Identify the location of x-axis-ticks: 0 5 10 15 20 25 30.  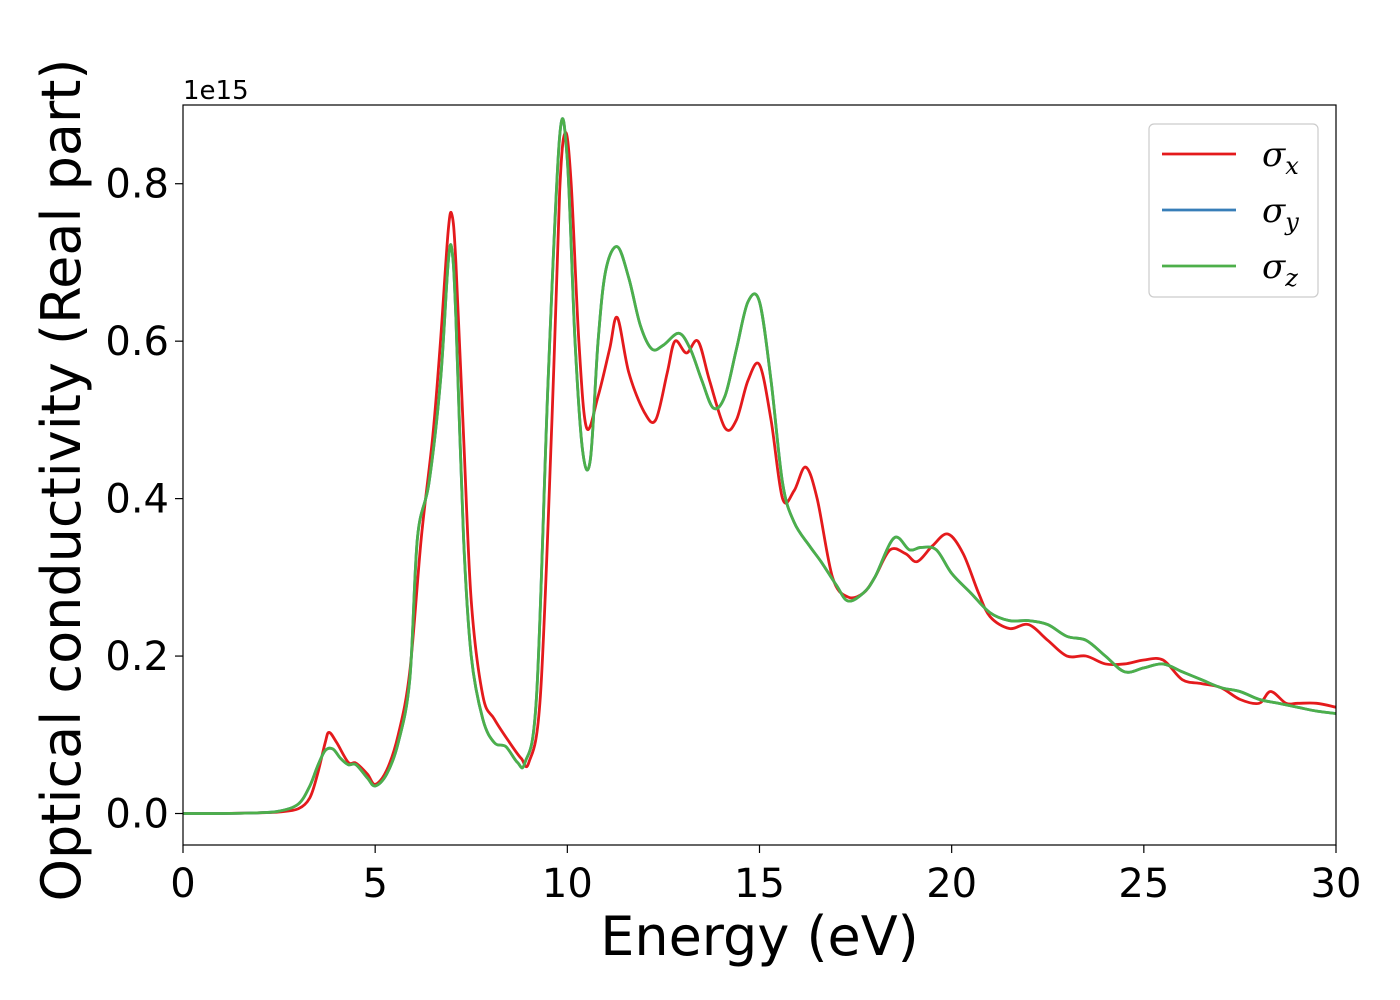
(765, 876).